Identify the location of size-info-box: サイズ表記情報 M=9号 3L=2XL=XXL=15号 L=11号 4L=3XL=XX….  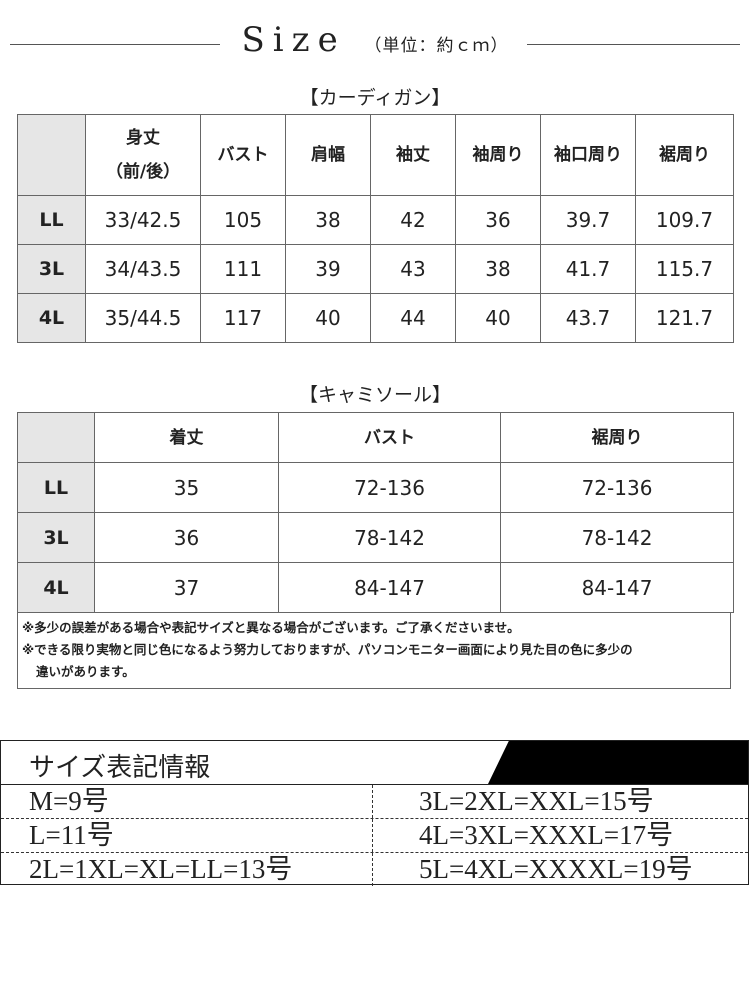
(374, 813).